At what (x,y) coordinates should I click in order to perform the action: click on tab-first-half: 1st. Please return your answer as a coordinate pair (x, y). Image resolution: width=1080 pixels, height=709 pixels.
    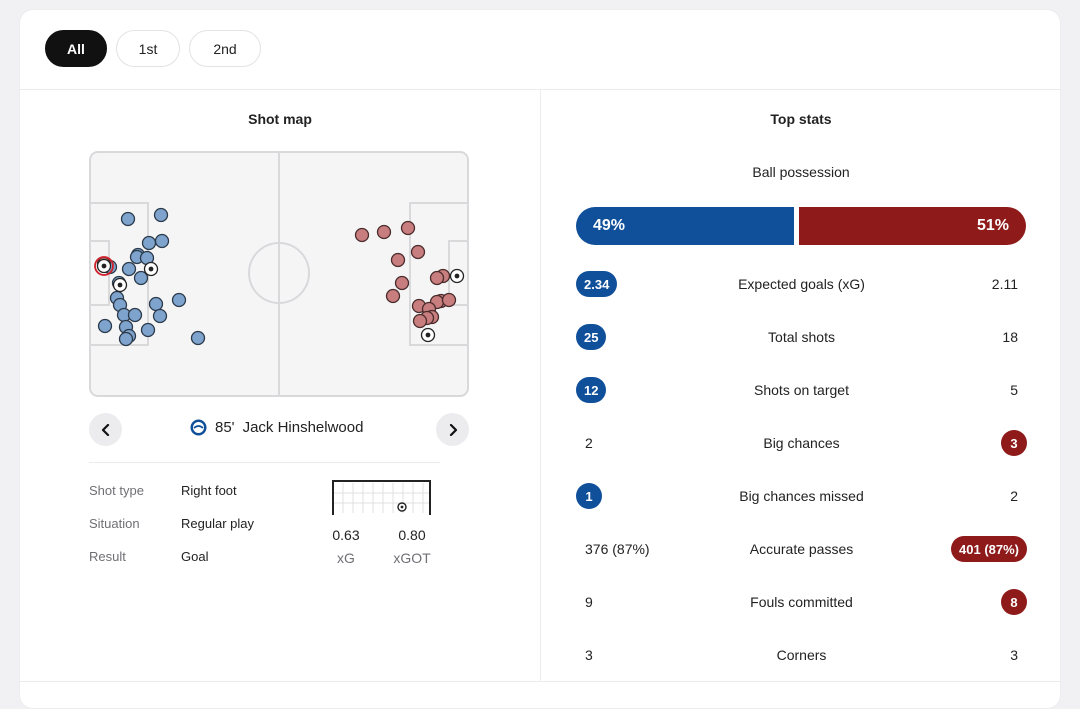
    Looking at the image, I should click on (148, 48).